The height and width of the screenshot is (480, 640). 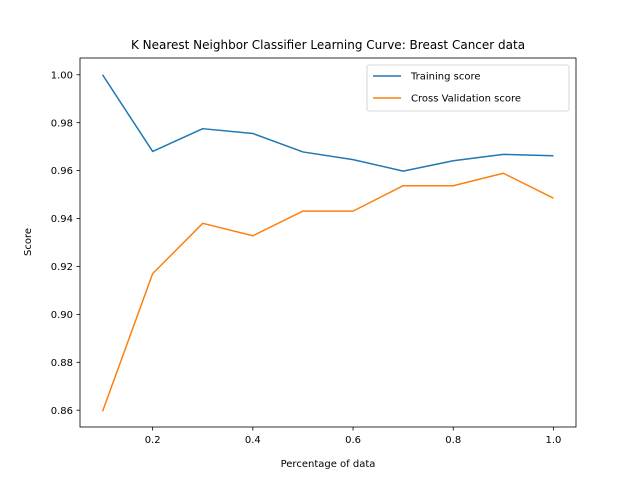 I want to click on y-tick-label: 0.86, so click(x=62, y=411).